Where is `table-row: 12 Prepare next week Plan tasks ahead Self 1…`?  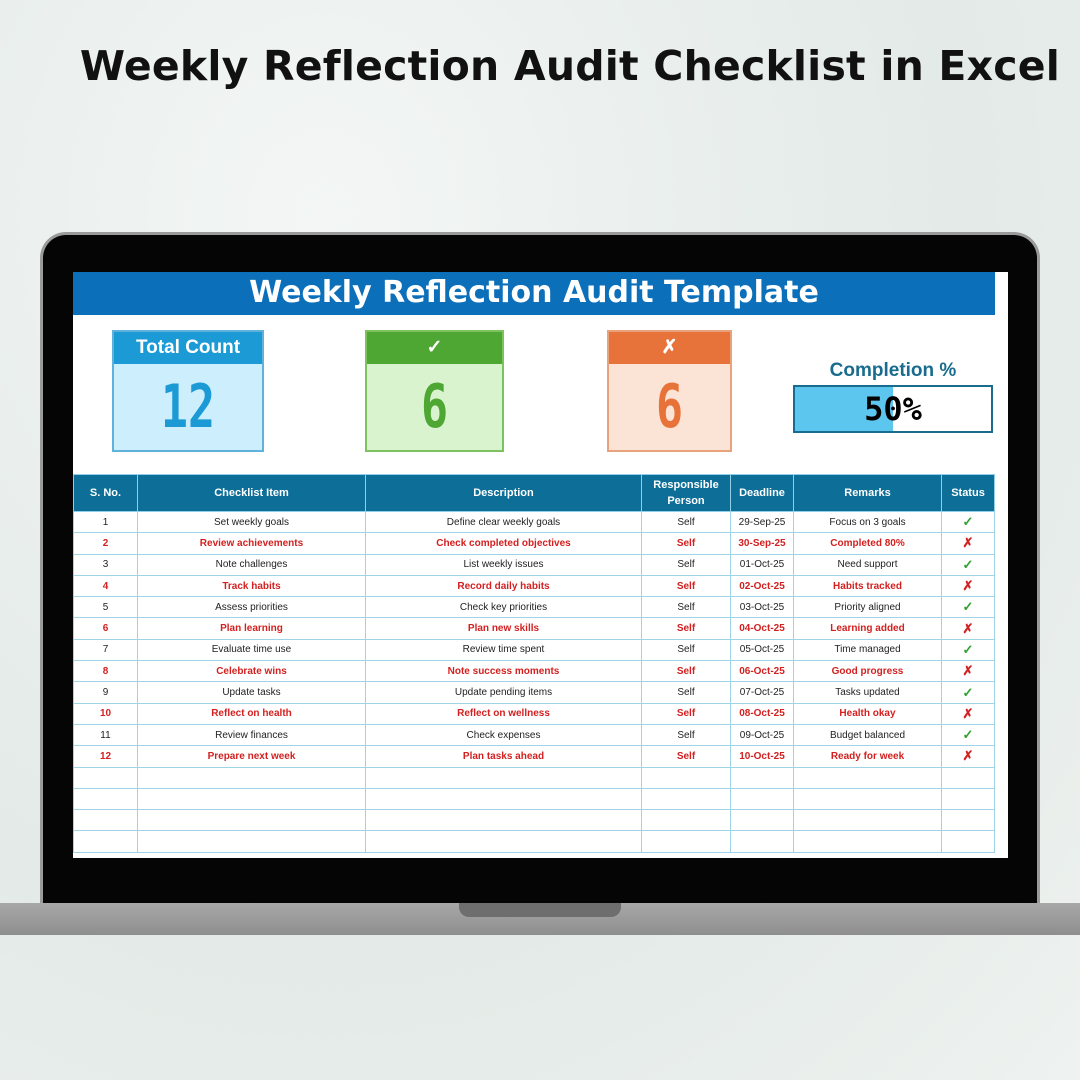 table-row: 12 Prepare next week Plan tasks ahead Self 1… is located at coordinates (534, 756).